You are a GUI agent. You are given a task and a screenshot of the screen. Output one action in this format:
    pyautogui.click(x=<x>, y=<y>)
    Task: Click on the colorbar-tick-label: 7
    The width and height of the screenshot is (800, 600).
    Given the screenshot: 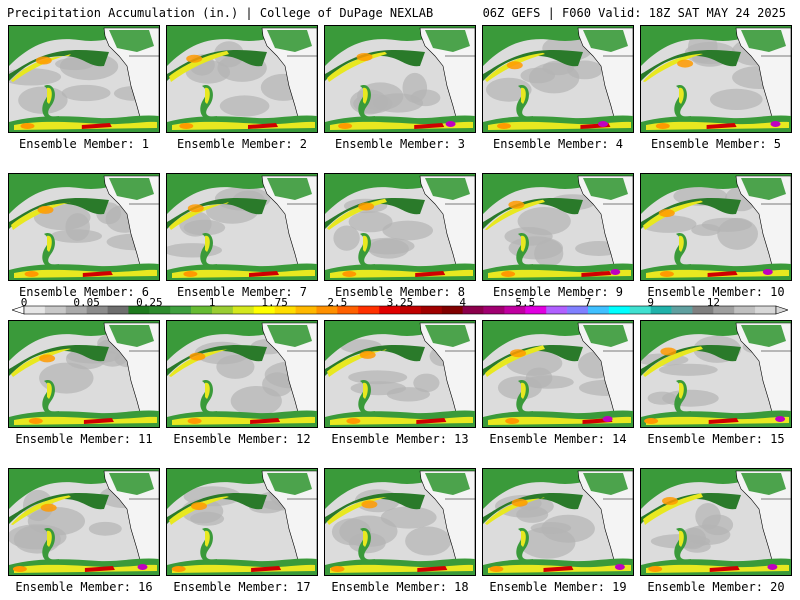 What is the action you would take?
    pyautogui.click(x=588, y=302)
    